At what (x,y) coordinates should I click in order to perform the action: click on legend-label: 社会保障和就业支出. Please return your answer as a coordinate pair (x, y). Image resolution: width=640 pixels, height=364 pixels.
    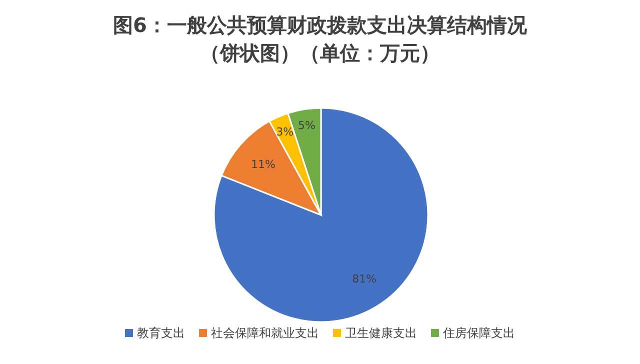
    Looking at the image, I should click on (265, 333).